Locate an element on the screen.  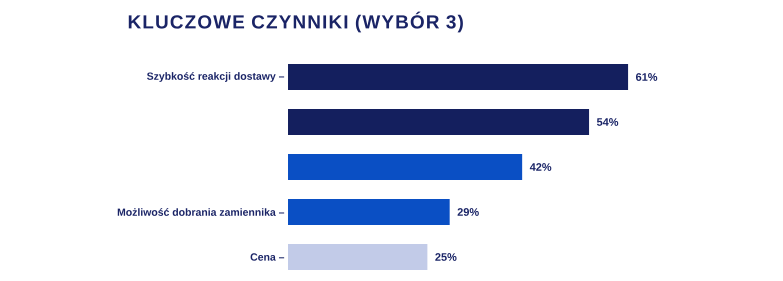
data-label: 29% is located at coordinates (468, 212).